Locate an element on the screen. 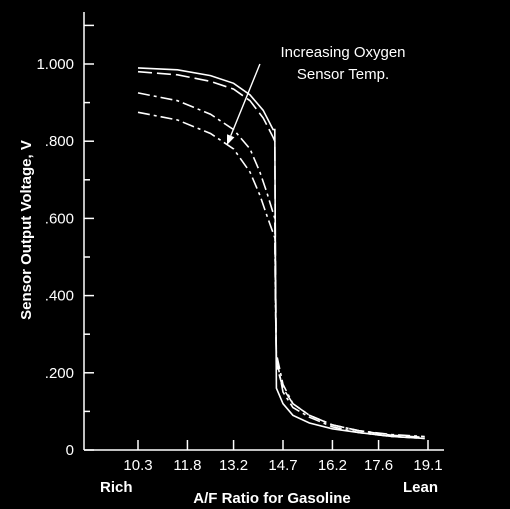  annotation-line-1: Increasing Oxygen is located at coordinates (342, 52).